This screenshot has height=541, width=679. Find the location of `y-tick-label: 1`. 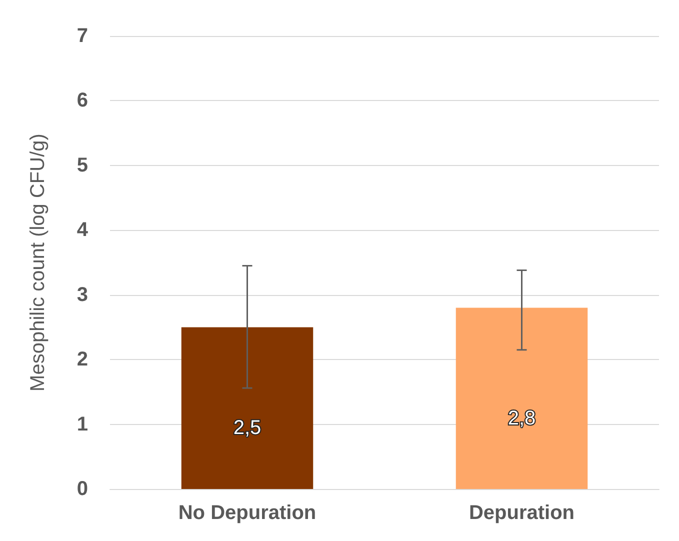

y-tick-label: 1 is located at coordinates (82, 424).